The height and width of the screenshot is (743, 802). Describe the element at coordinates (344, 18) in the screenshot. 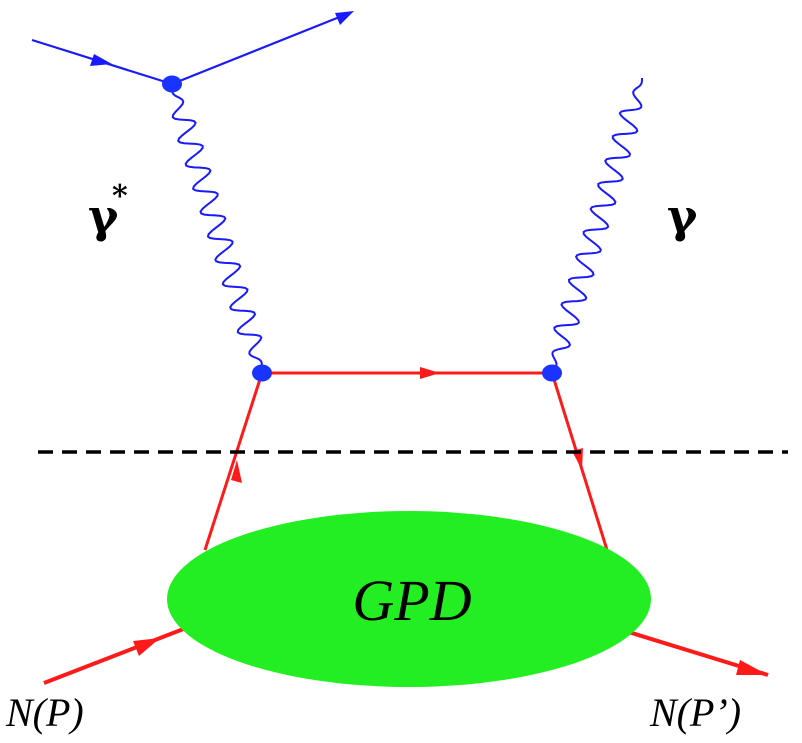

I see `outgoing-electron-arrowhead-icon` at that location.